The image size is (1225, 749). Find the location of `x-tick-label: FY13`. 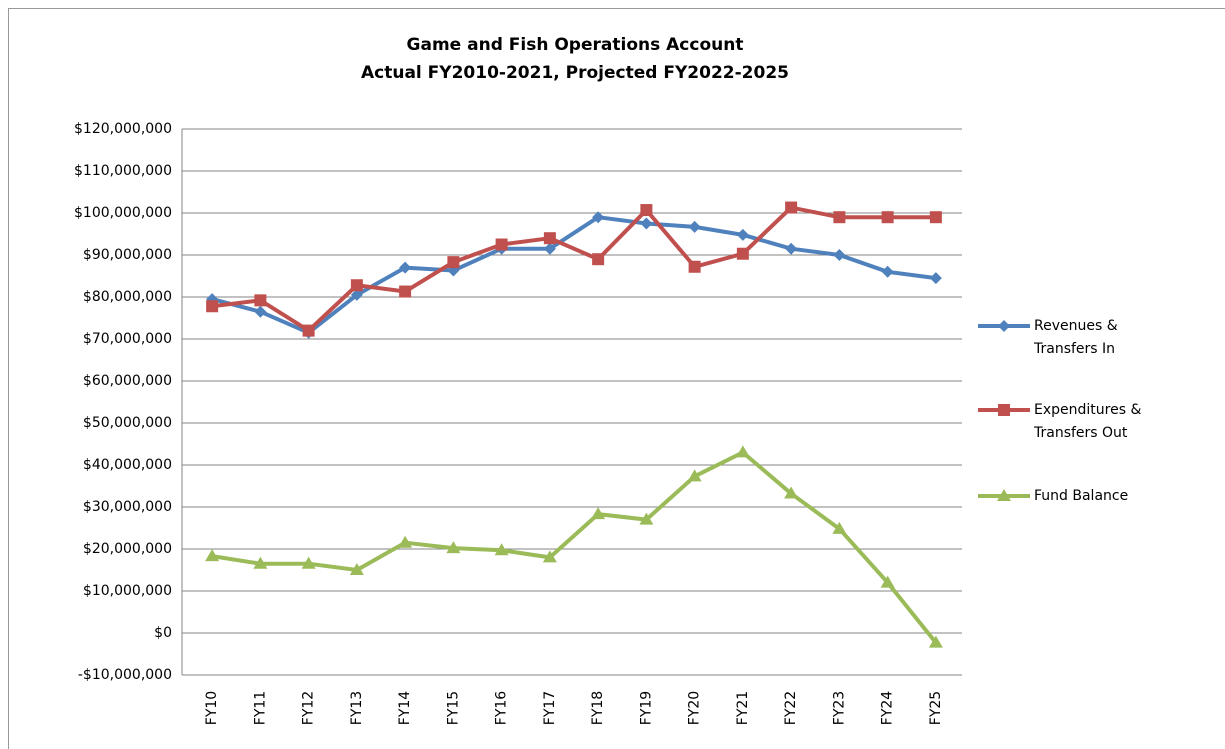

x-tick-label: FY13 is located at coordinates (357, 708).